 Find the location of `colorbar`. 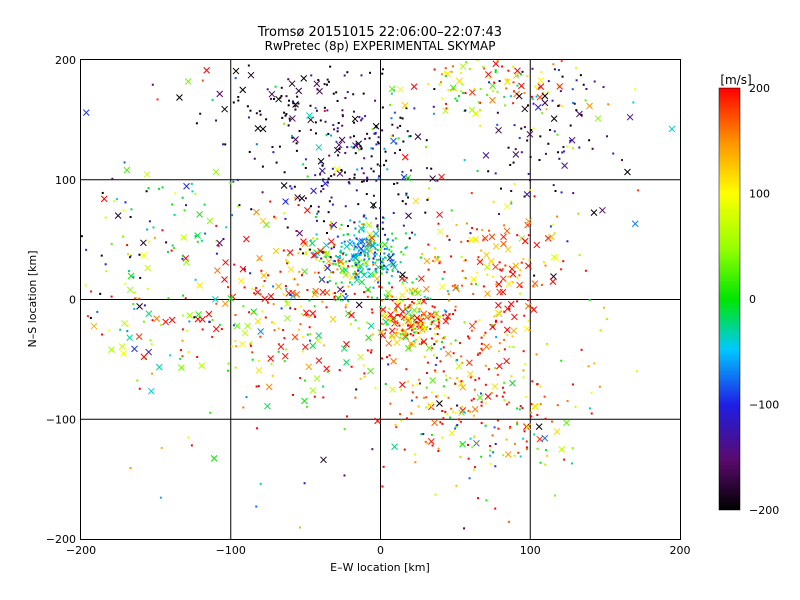

colorbar is located at coordinates (729, 299).